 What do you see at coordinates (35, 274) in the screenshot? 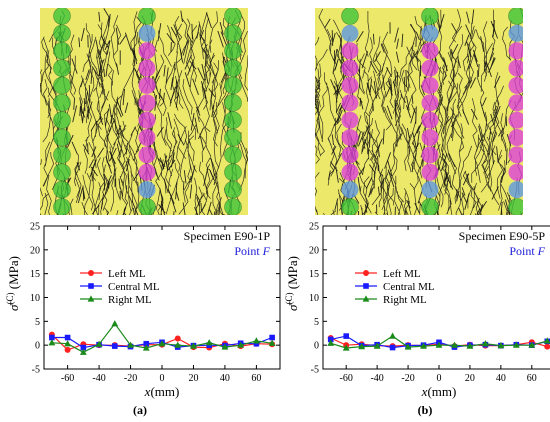
I see `y-tick-label: 15` at bounding box center [35, 274].